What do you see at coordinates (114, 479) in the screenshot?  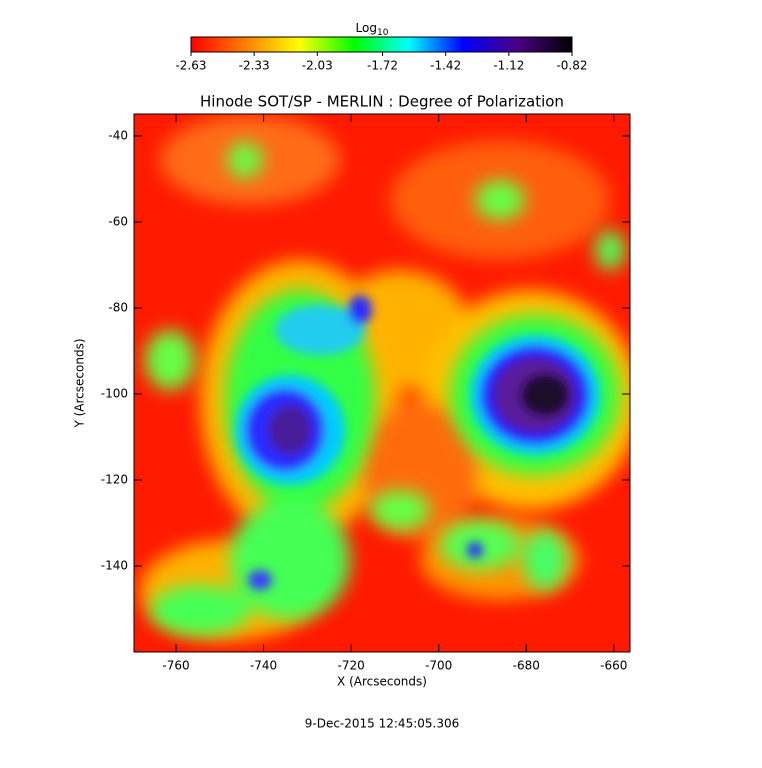 I see `y-tick-label: -120` at bounding box center [114, 479].